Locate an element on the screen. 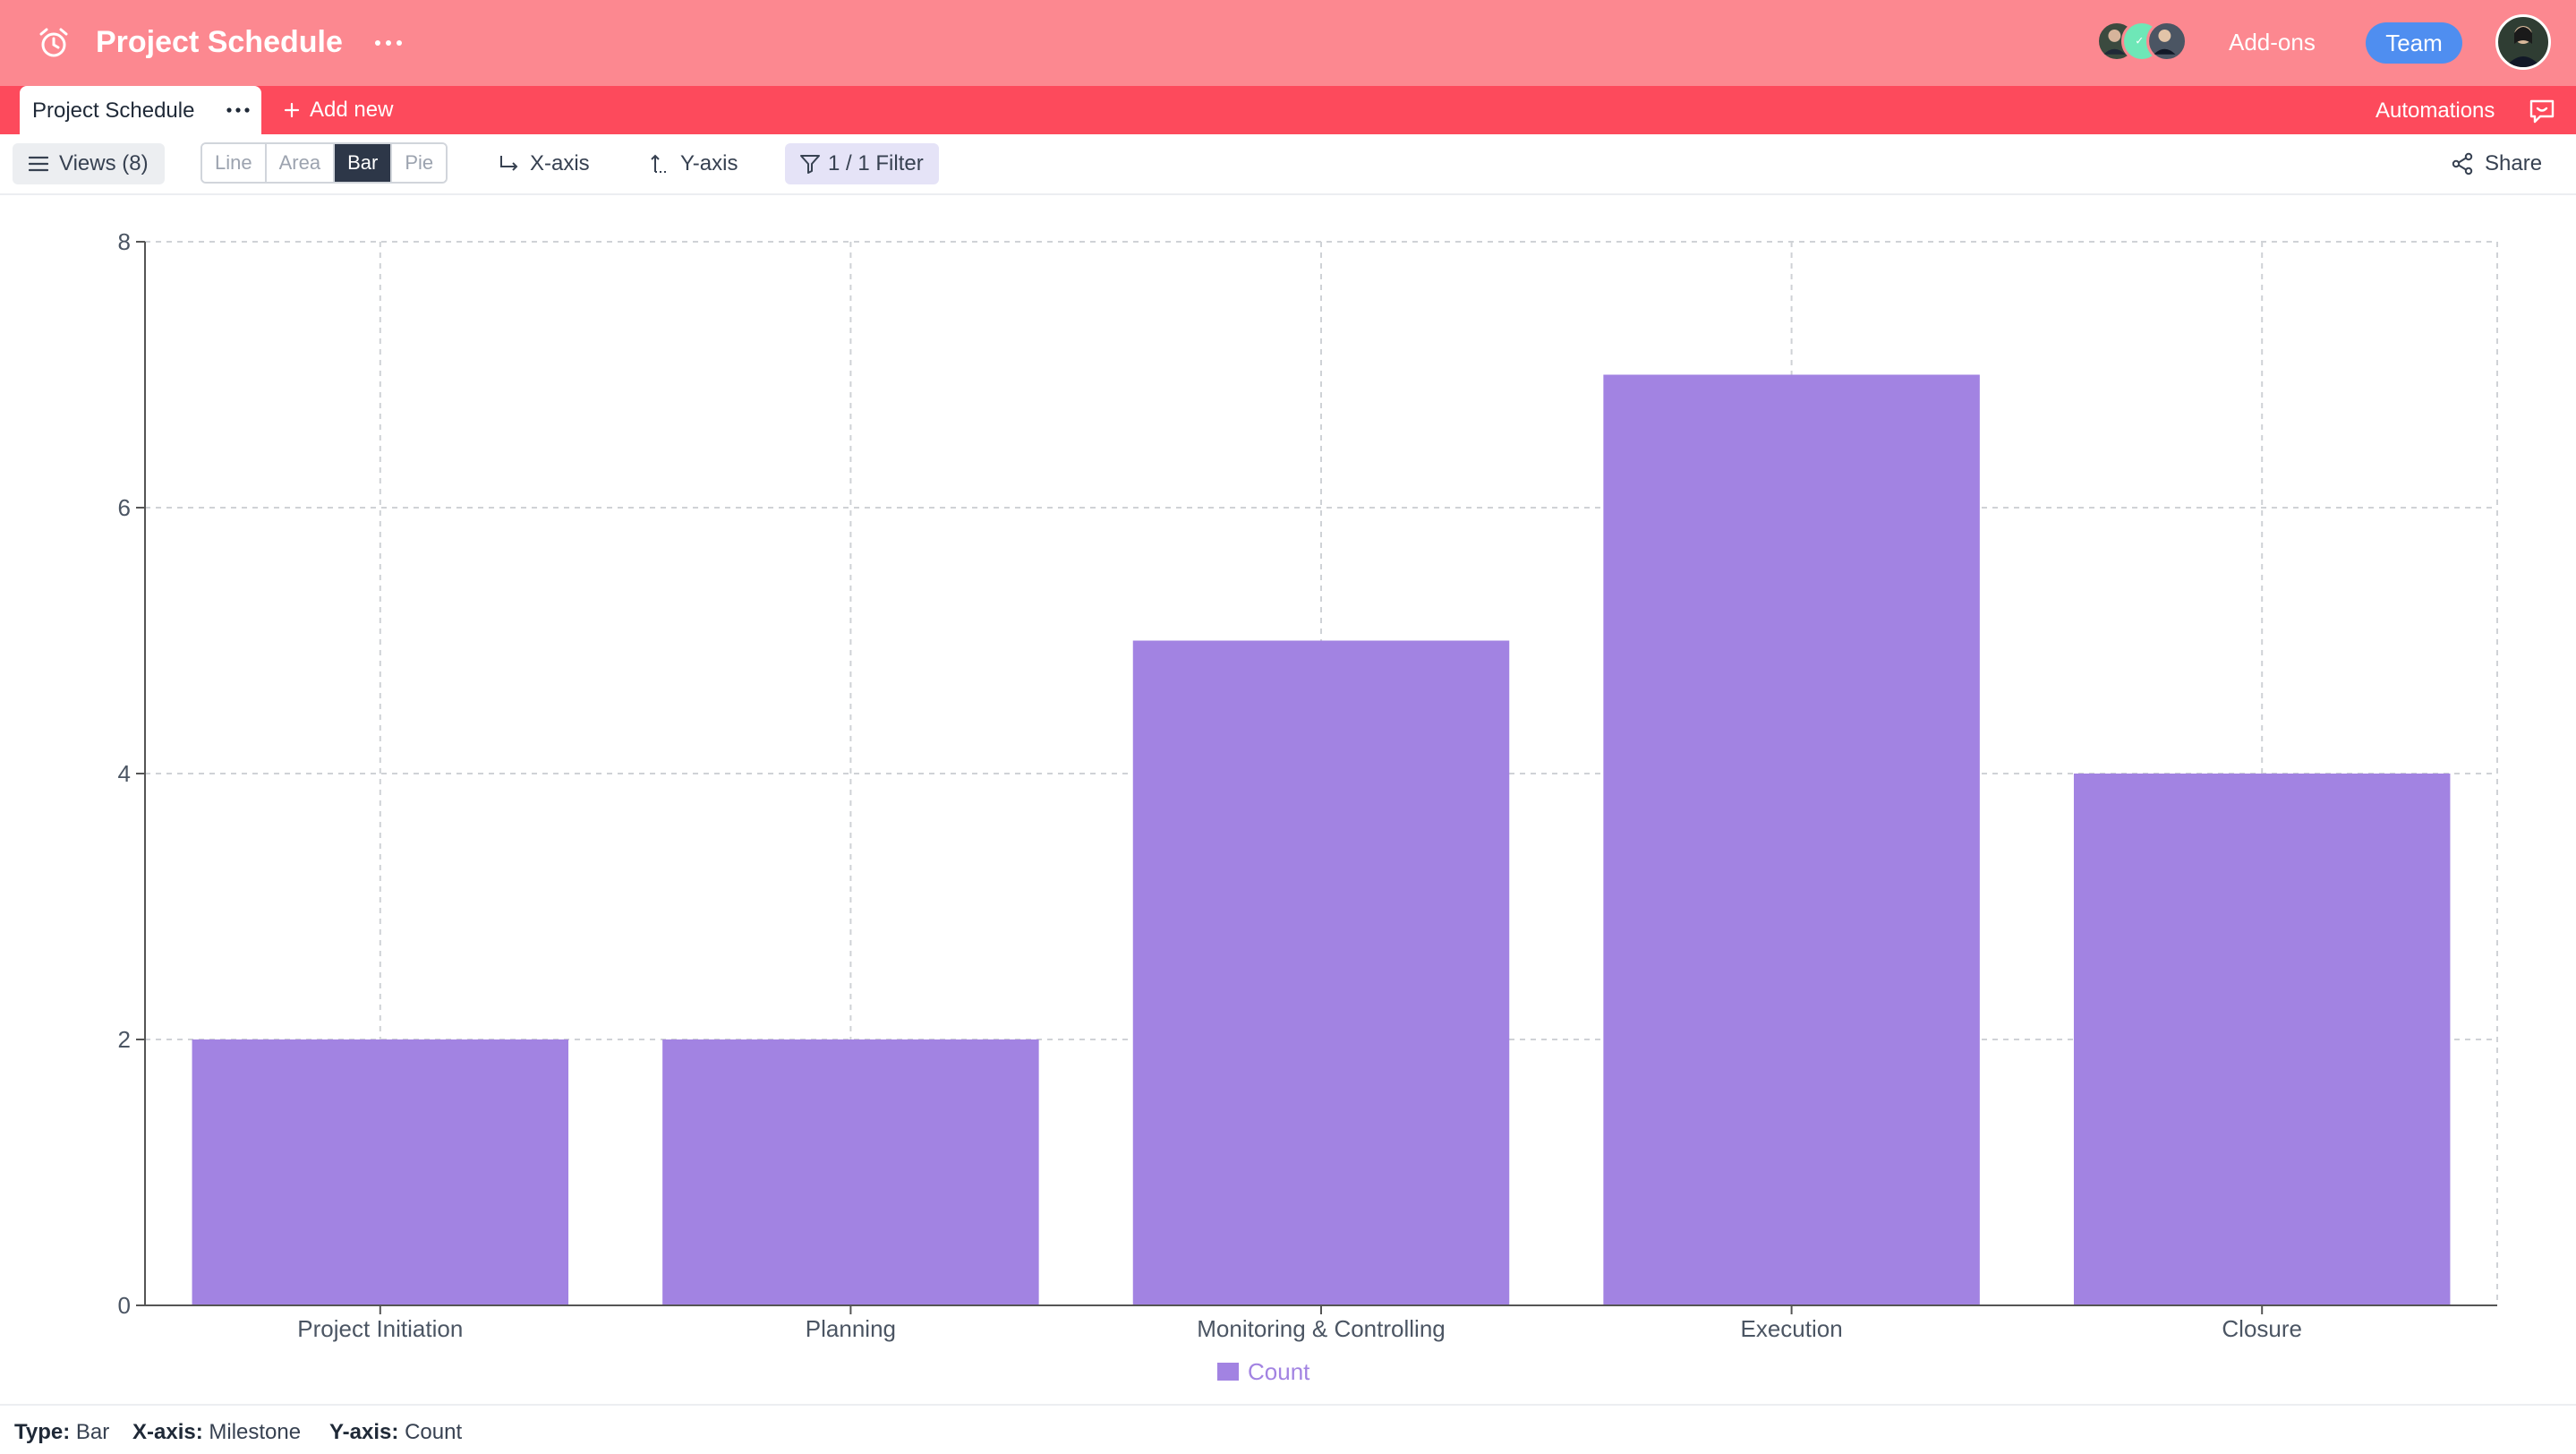 The width and height of the screenshot is (2576, 1454). x-tick-label: Execution is located at coordinates (1792, 1328).